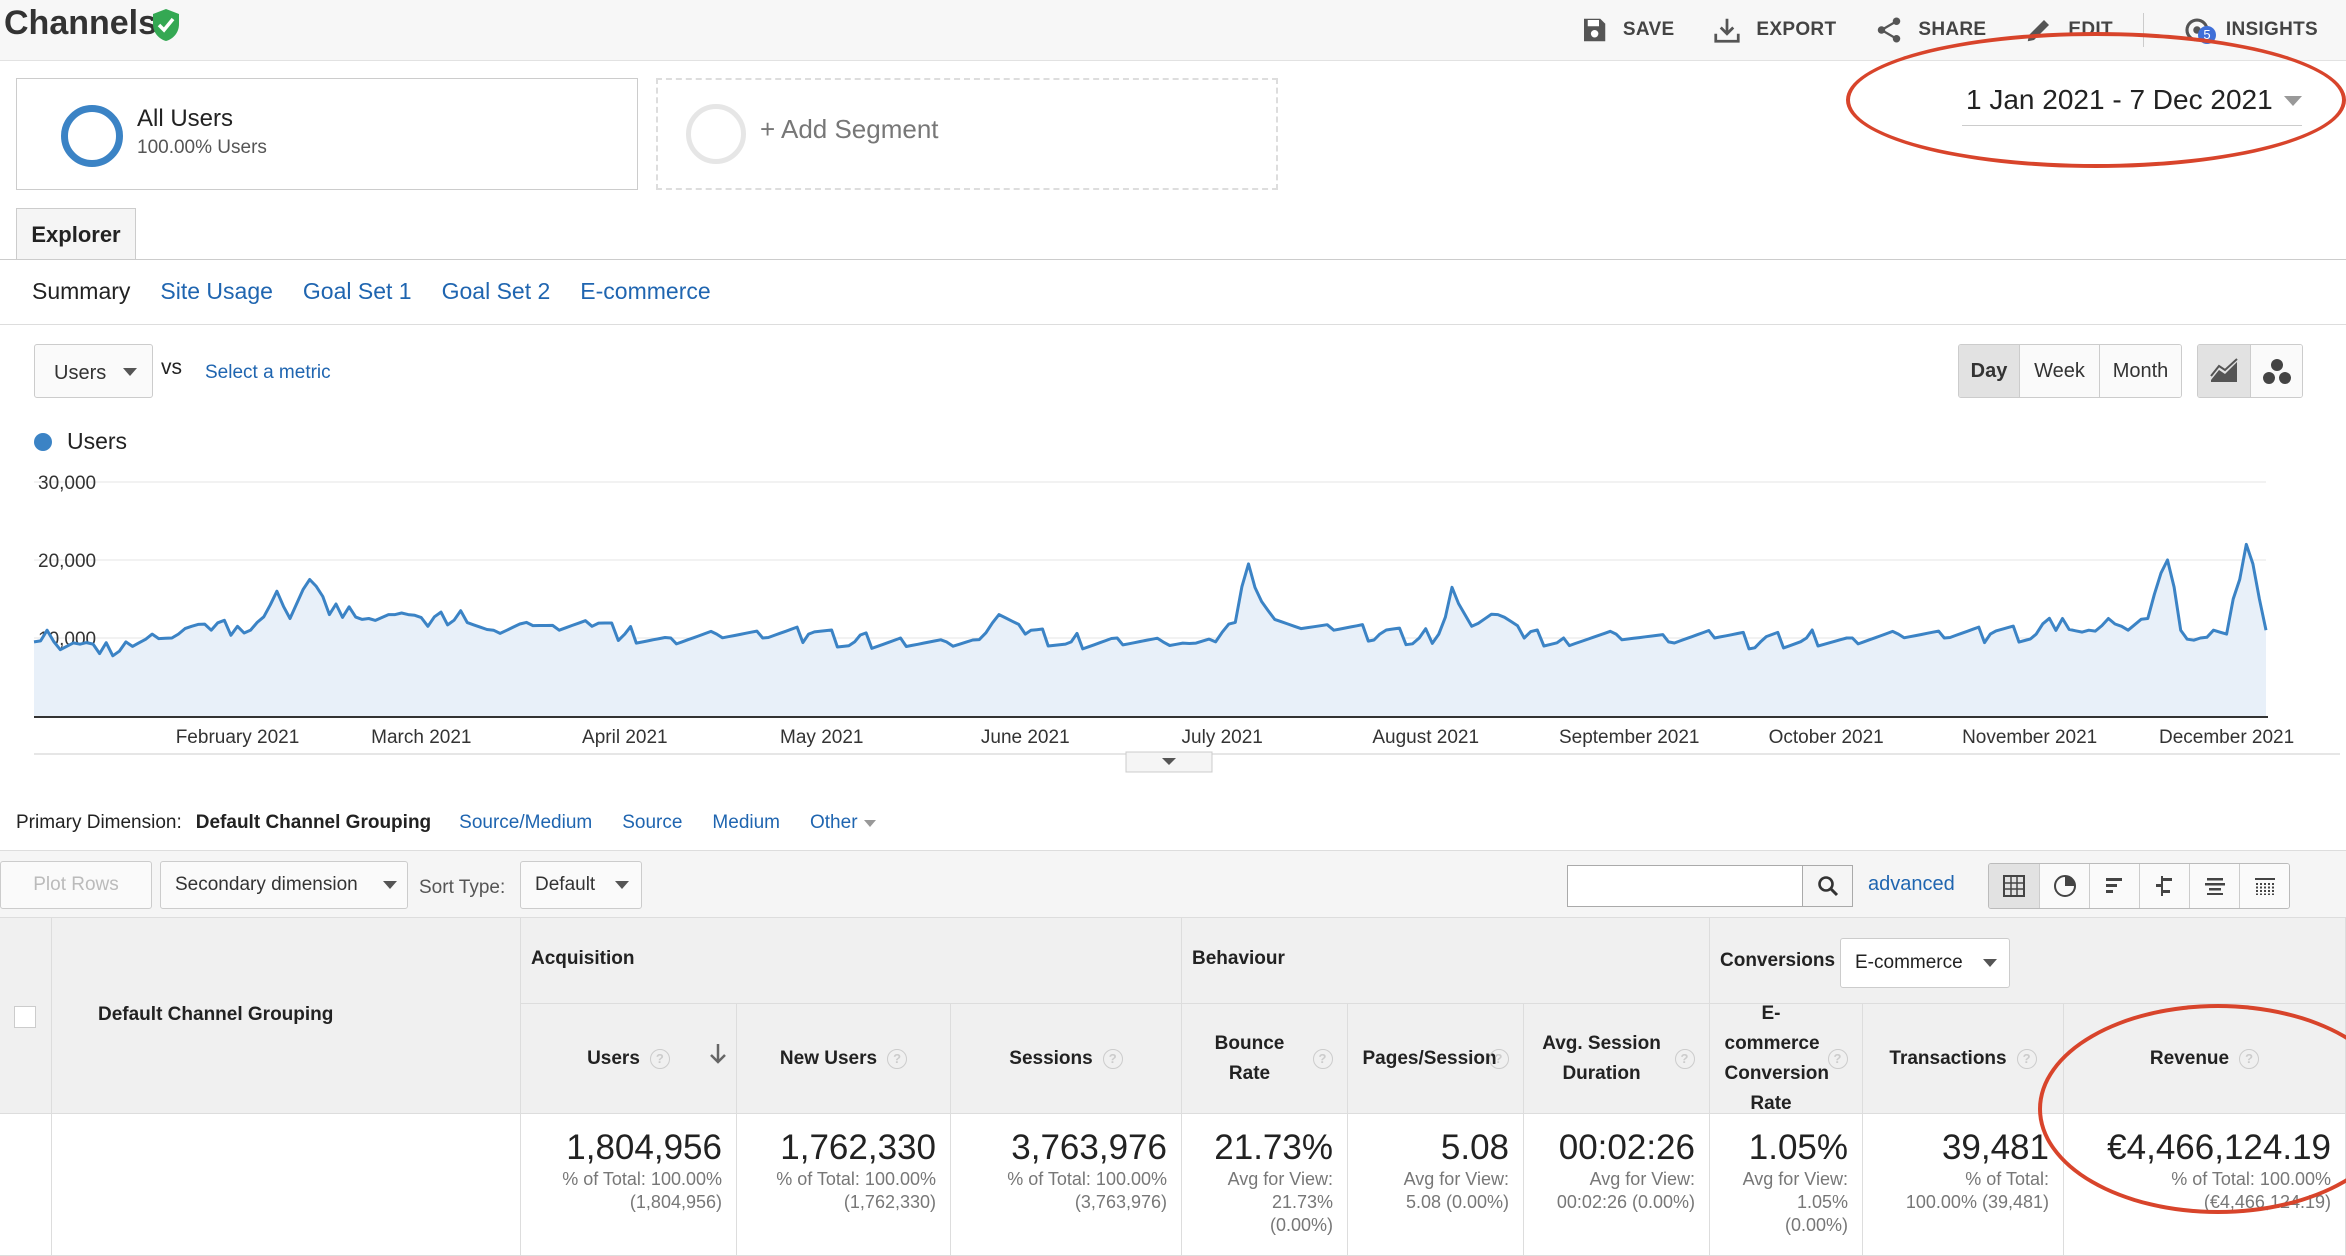  I want to click on subtab-summary: Summary, so click(81, 291).